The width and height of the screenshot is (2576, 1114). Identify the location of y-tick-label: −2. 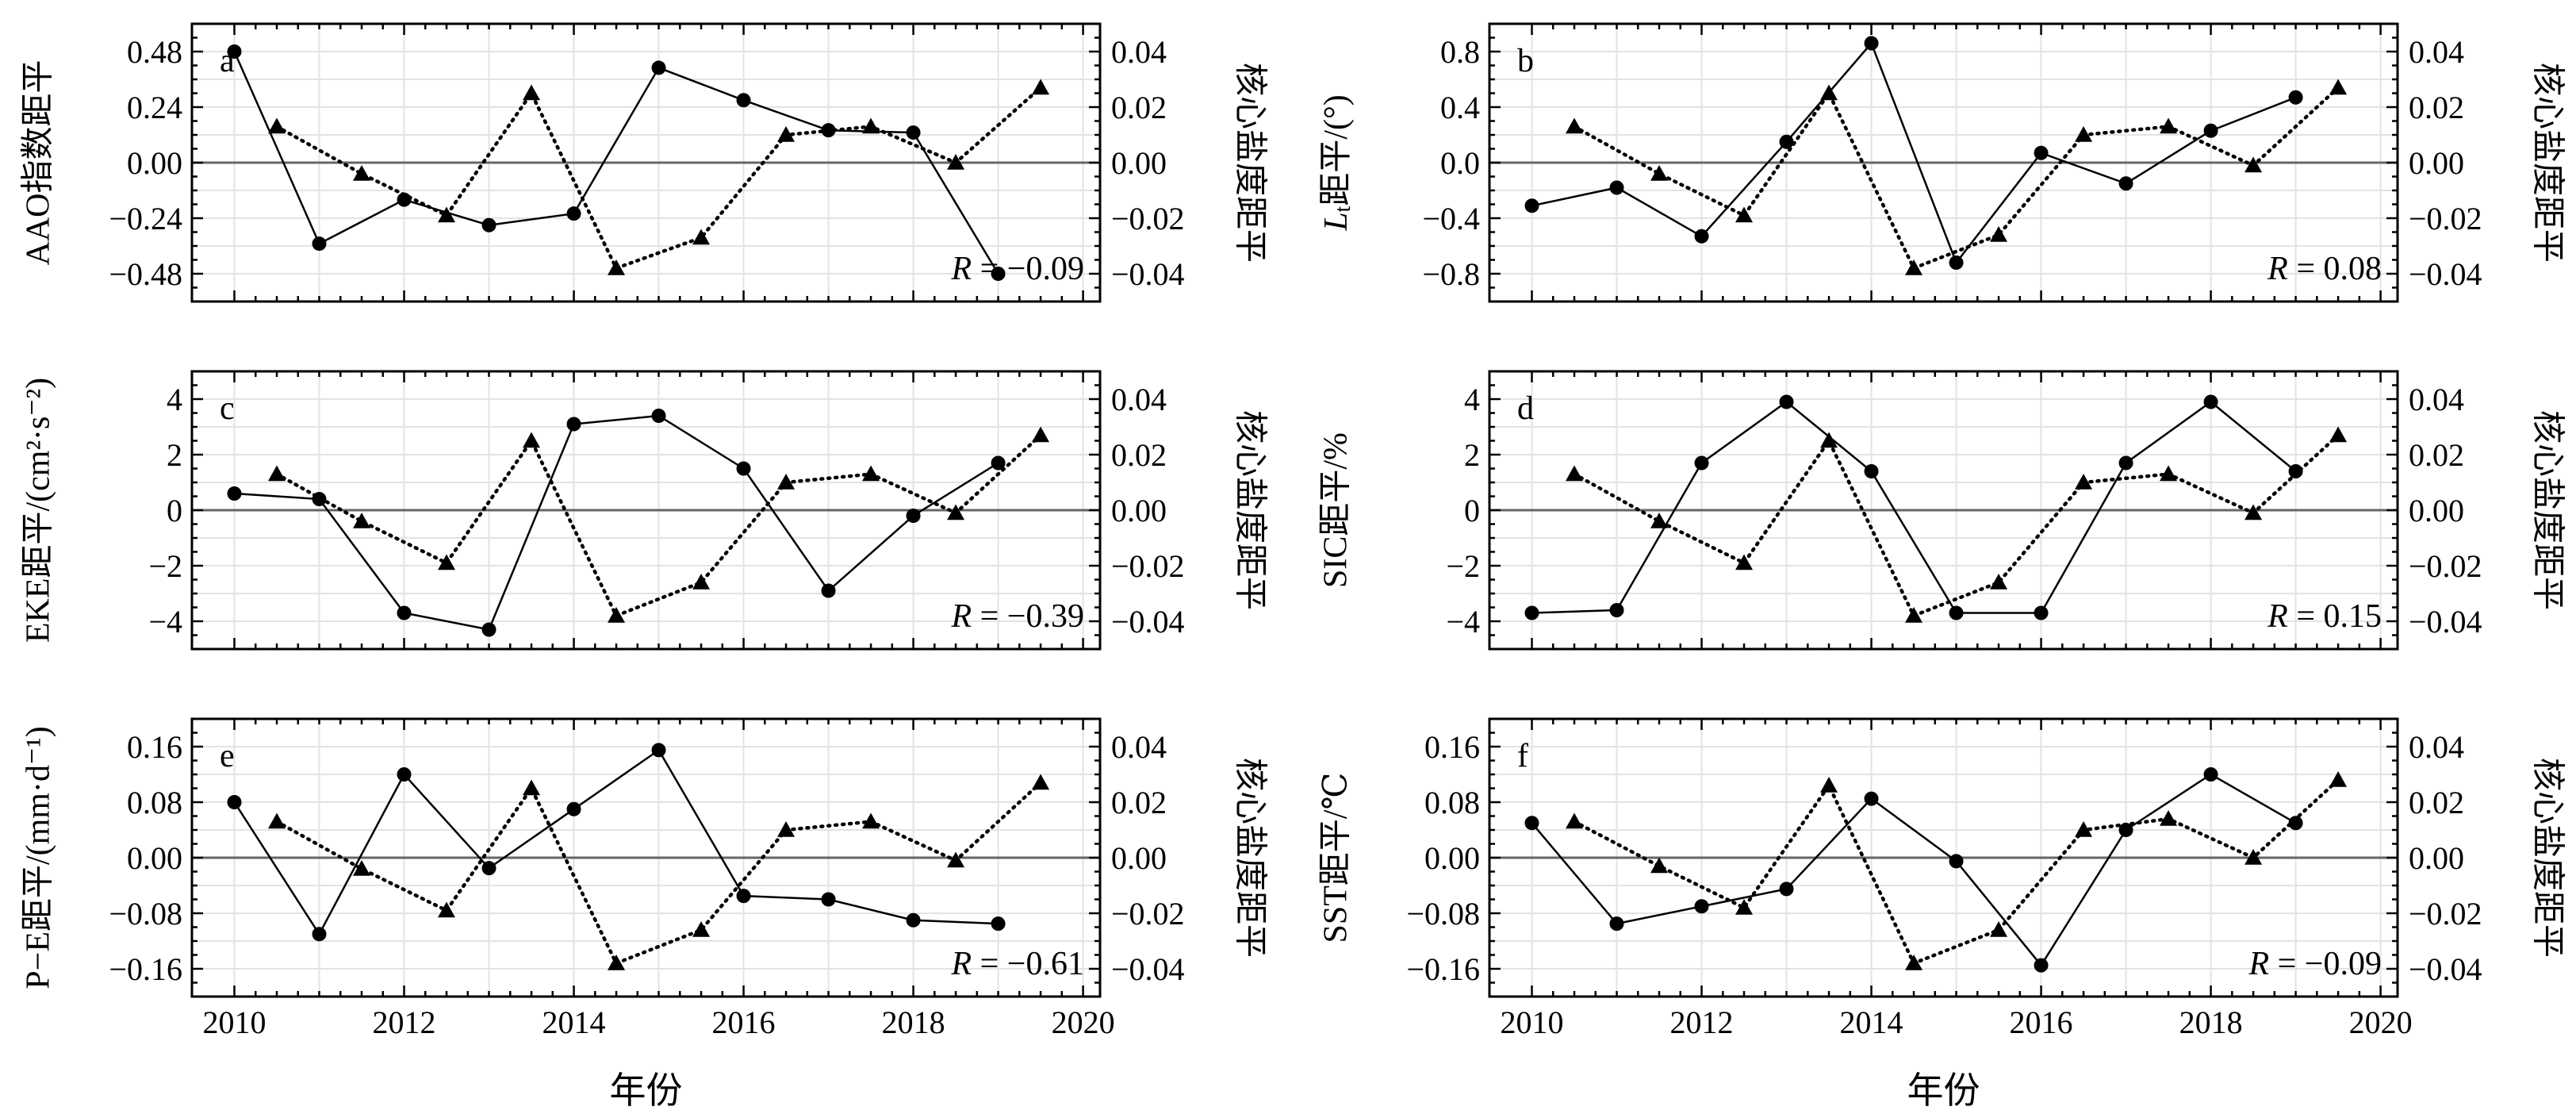
(1463, 566).